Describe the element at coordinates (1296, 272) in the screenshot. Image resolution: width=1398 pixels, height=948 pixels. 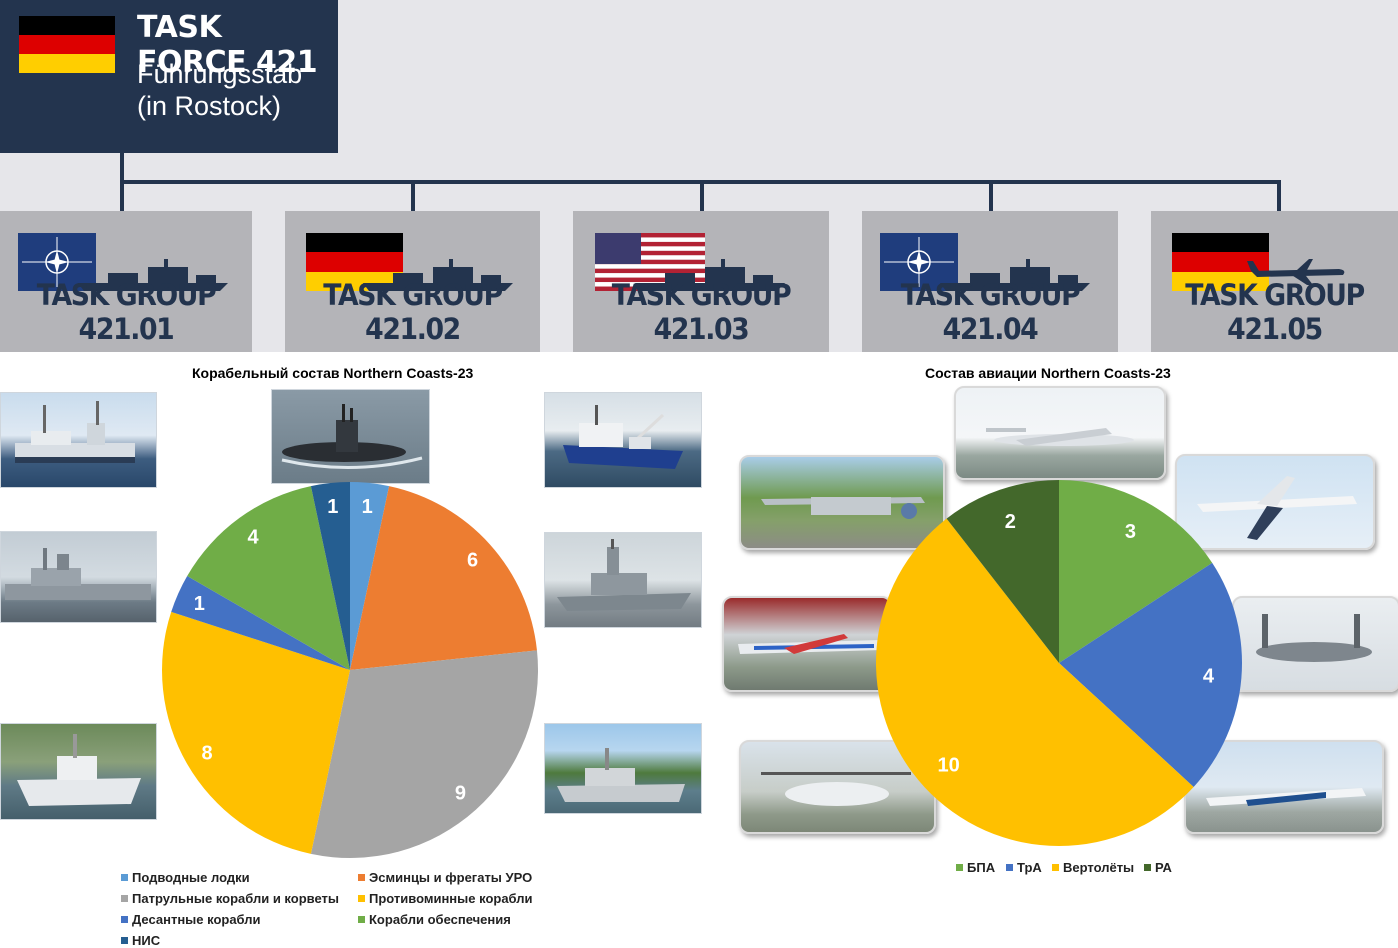
I see `aircraft-icon` at that location.